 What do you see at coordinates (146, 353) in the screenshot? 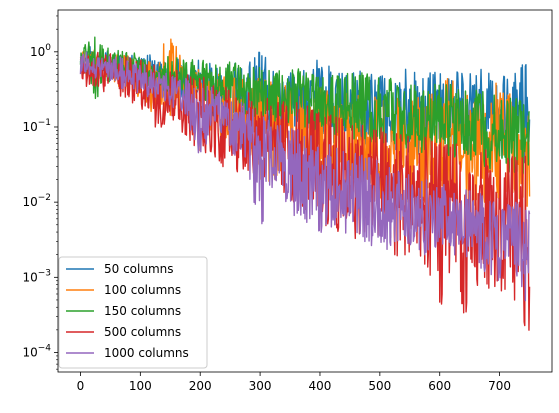
I see `legend-label: 1000 columns` at bounding box center [146, 353].